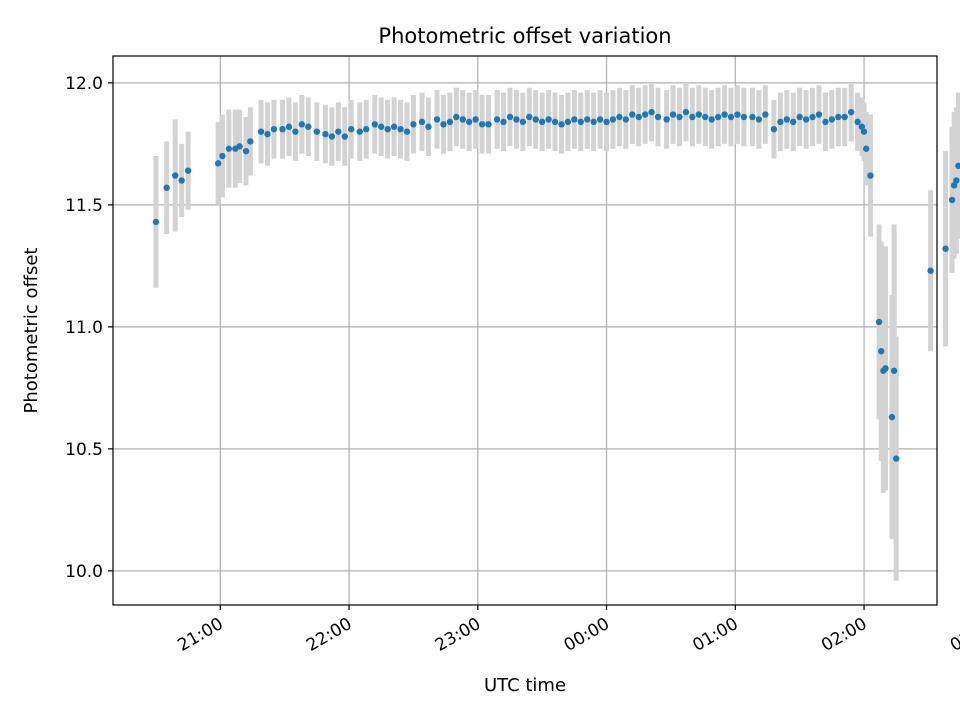  I want to click on y-tick-label: 10.5, so click(84, 450).